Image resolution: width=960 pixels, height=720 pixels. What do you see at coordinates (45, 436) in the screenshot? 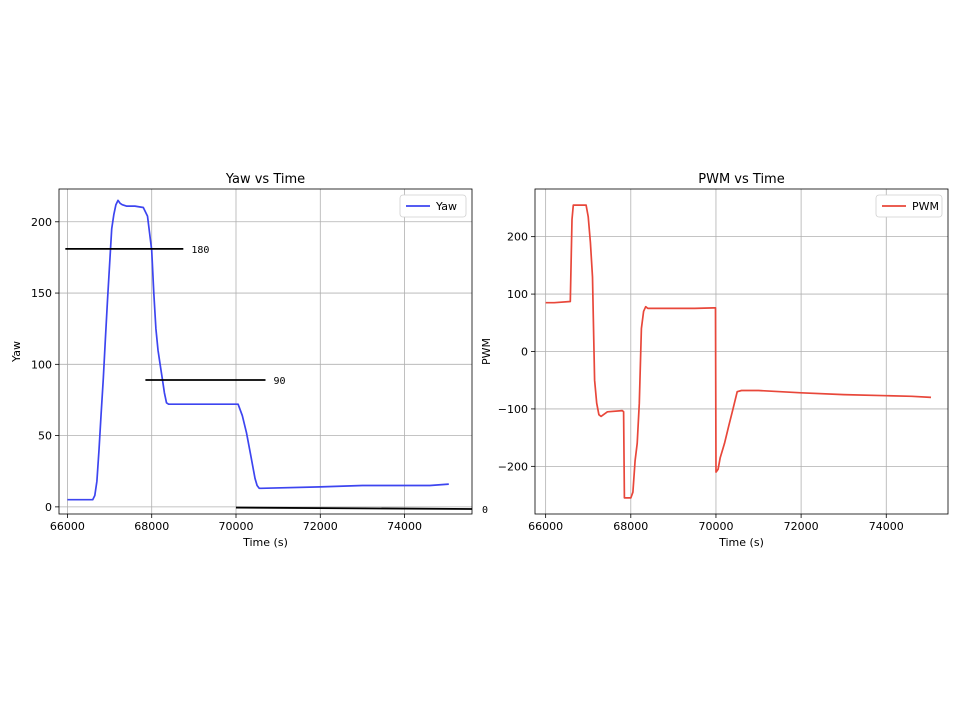
I see `y-tick-label: 50` at bounding box center [45, 436].